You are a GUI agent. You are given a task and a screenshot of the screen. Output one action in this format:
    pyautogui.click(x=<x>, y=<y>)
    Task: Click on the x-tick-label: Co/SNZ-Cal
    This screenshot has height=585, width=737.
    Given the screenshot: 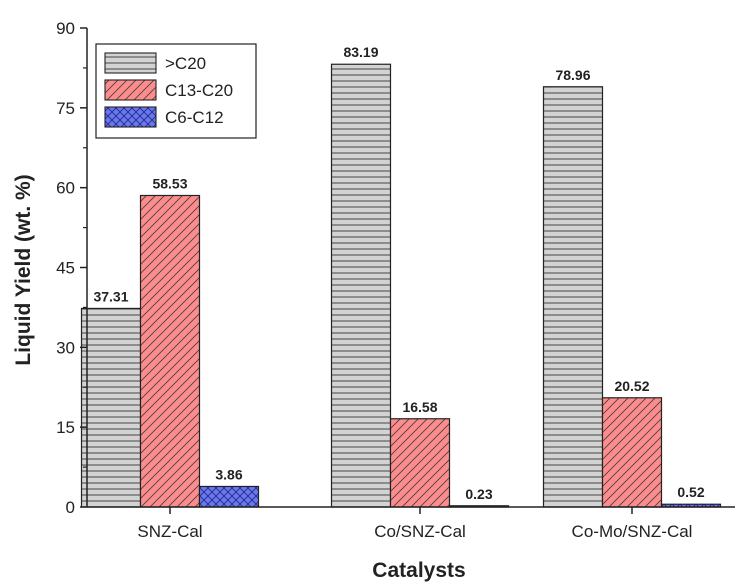 What is the action you would take?
    pyautogui.click(x=420, y=531)
    